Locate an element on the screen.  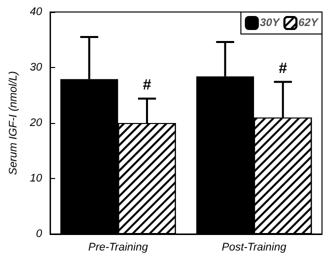
y-tick-label: 20 is located at coordinates (36, 123).